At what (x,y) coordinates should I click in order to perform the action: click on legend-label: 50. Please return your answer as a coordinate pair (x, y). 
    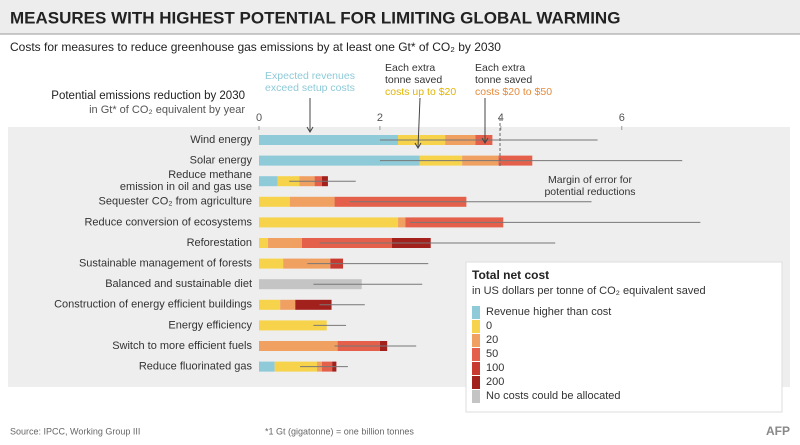
    Looking at the image, I should click on (492, 354).